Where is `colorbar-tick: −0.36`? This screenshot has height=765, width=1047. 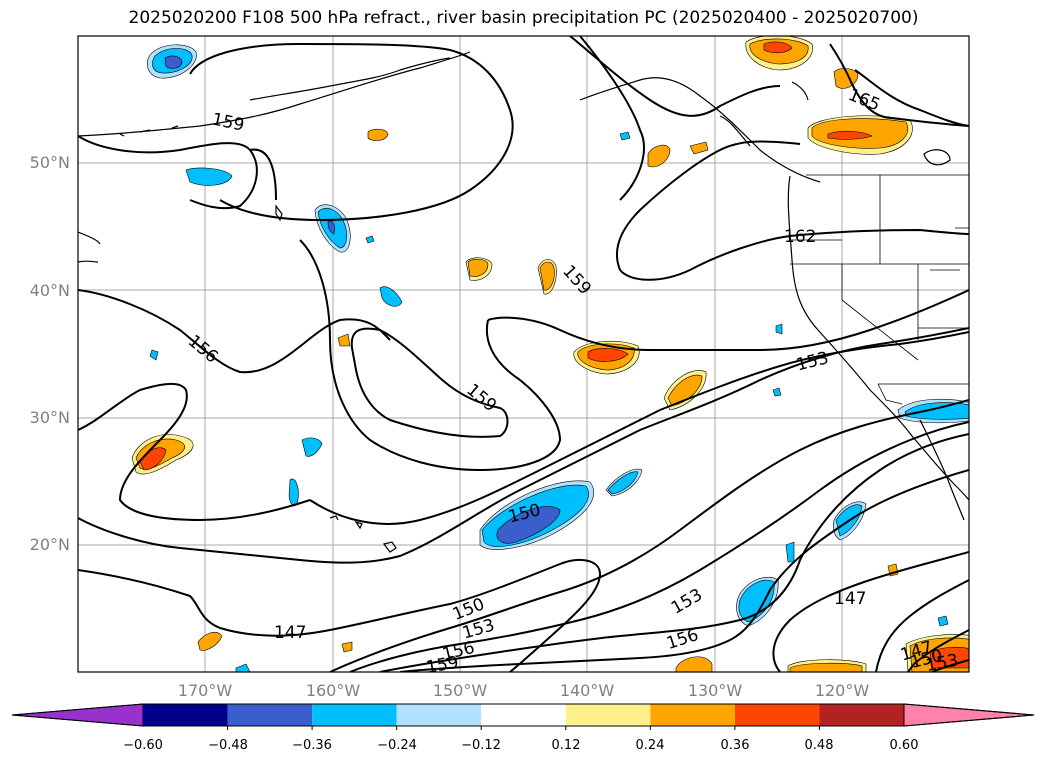
colorbar-tick: −0.36 is located at coordinates (312, 745).